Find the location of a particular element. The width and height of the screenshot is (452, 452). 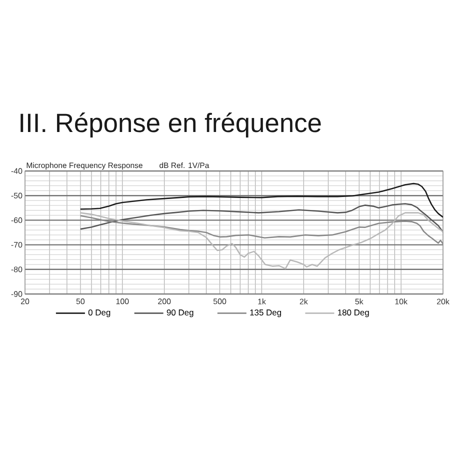

legend-label: 135 Deg is located at coordinates (266, 313).